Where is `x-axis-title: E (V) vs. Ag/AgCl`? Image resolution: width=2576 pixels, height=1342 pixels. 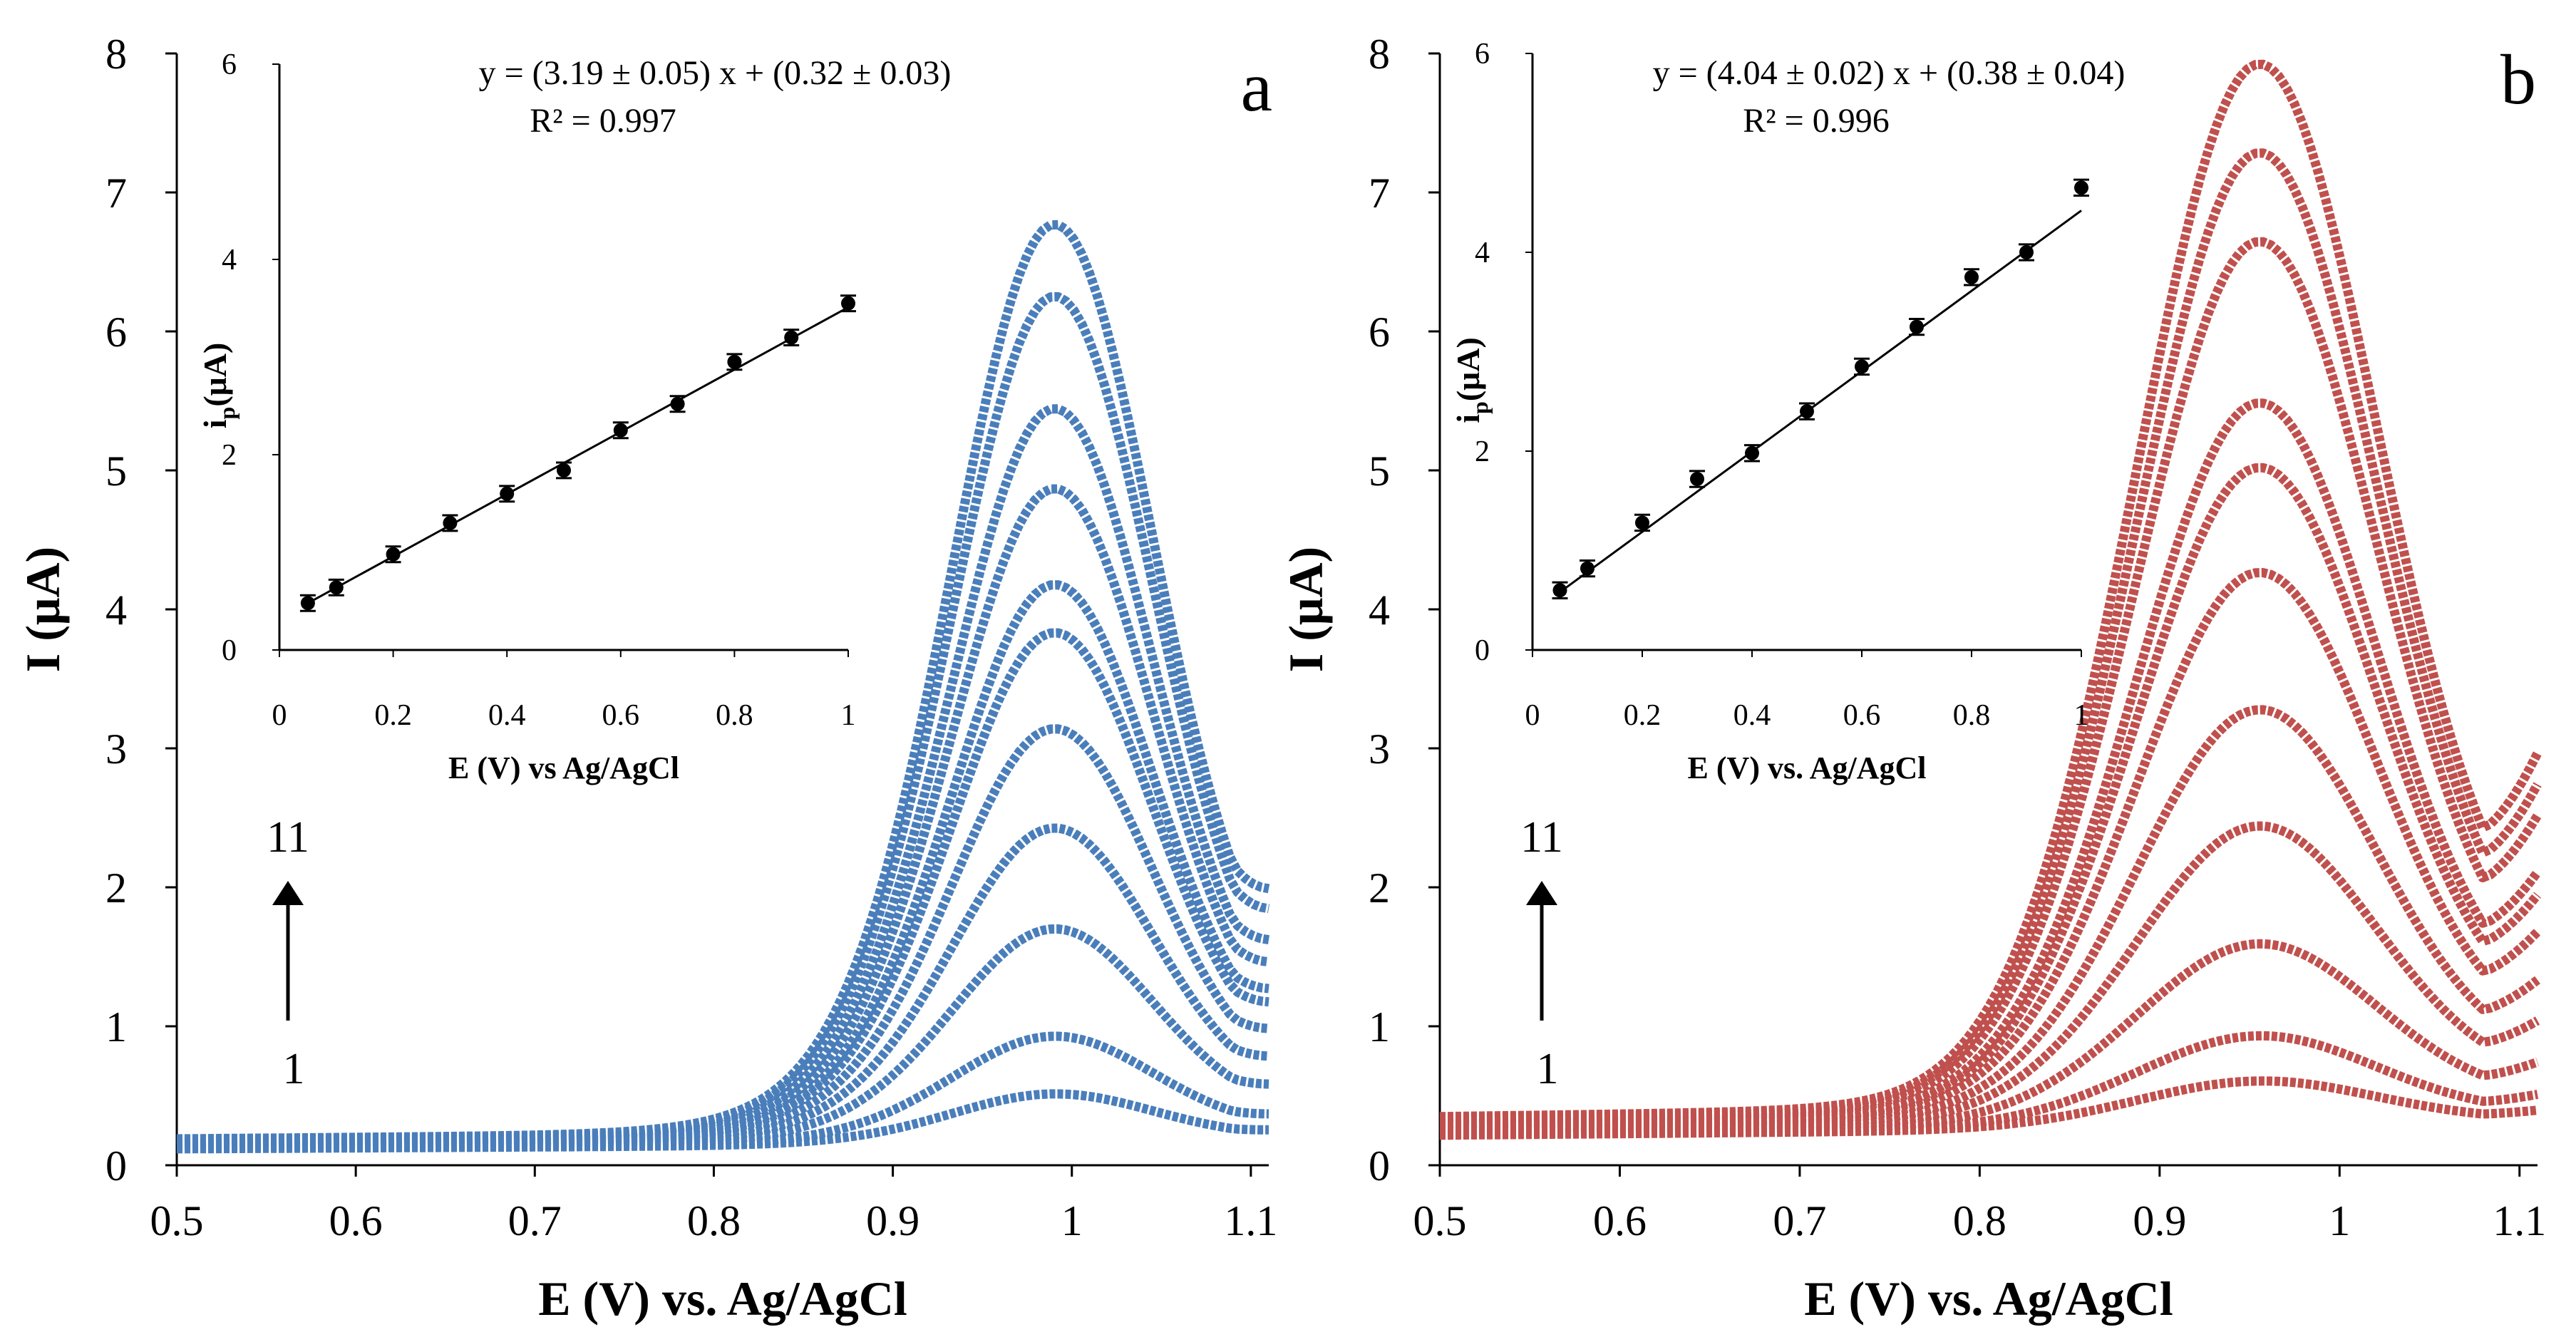
x-axis-title: E (V) vs. Ag/AgCl is located at coordinates (722, 1298).